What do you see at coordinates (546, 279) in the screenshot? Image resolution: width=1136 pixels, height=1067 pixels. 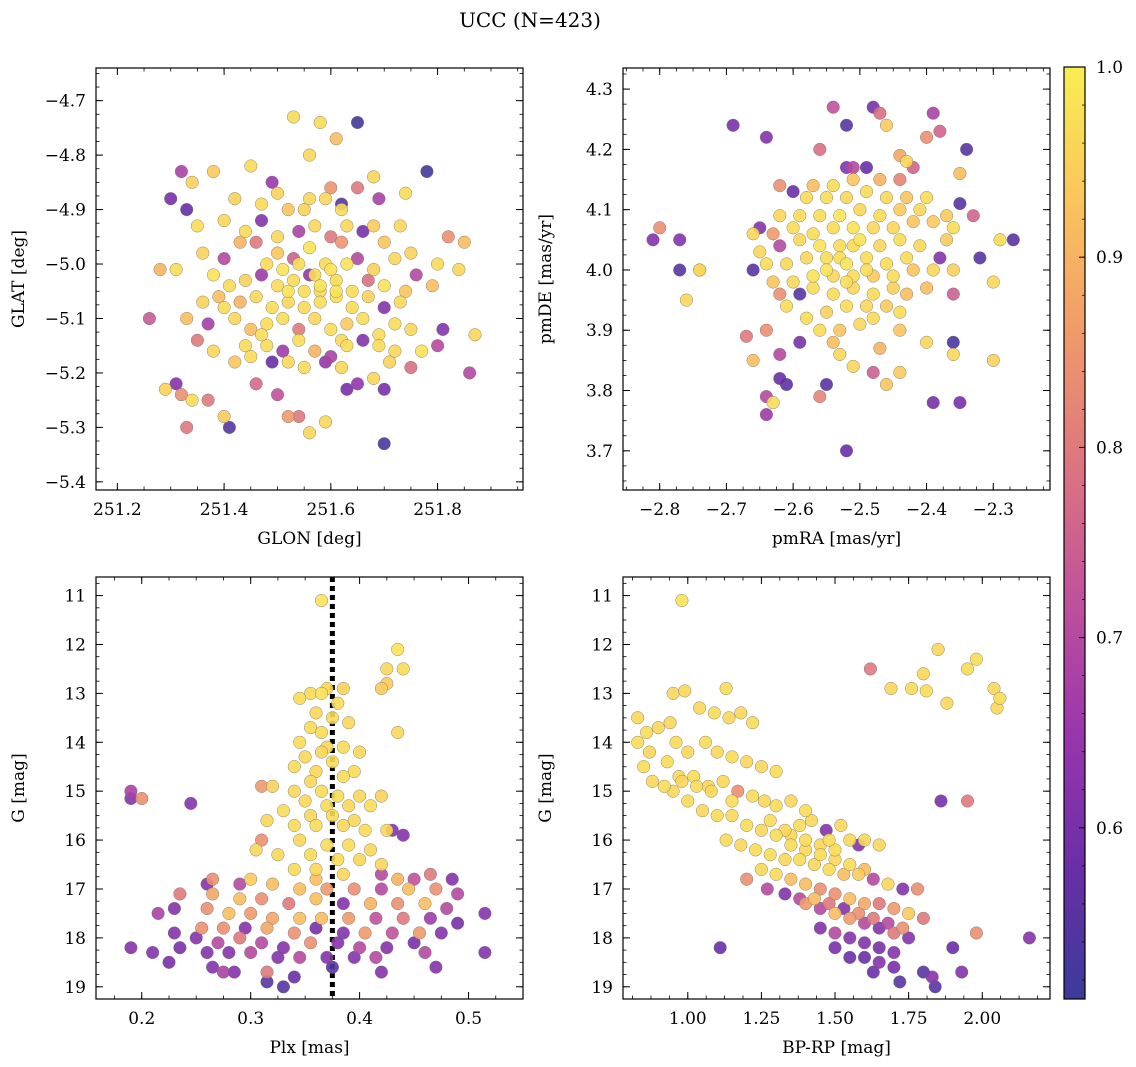 I see `y-axis-label: pmDE [mas/yr]` at bounding box center [546, 279].